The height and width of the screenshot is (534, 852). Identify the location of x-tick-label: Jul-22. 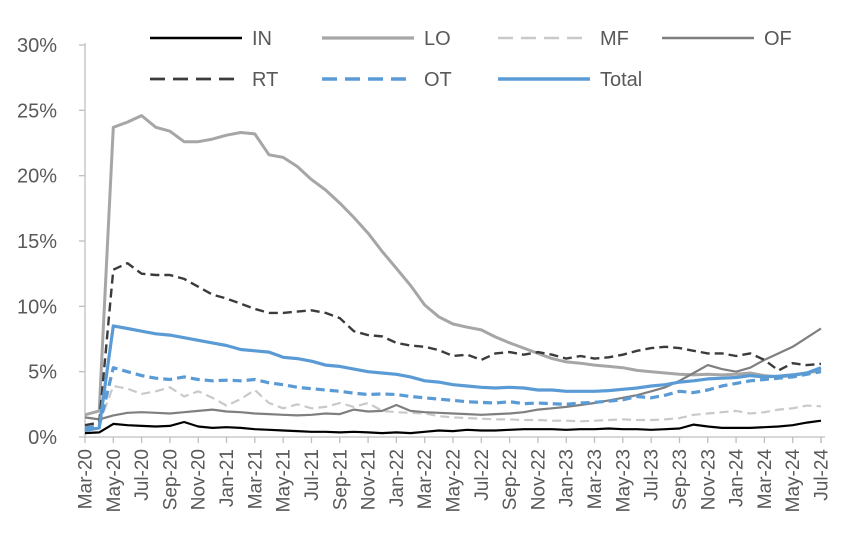
(482, 475).